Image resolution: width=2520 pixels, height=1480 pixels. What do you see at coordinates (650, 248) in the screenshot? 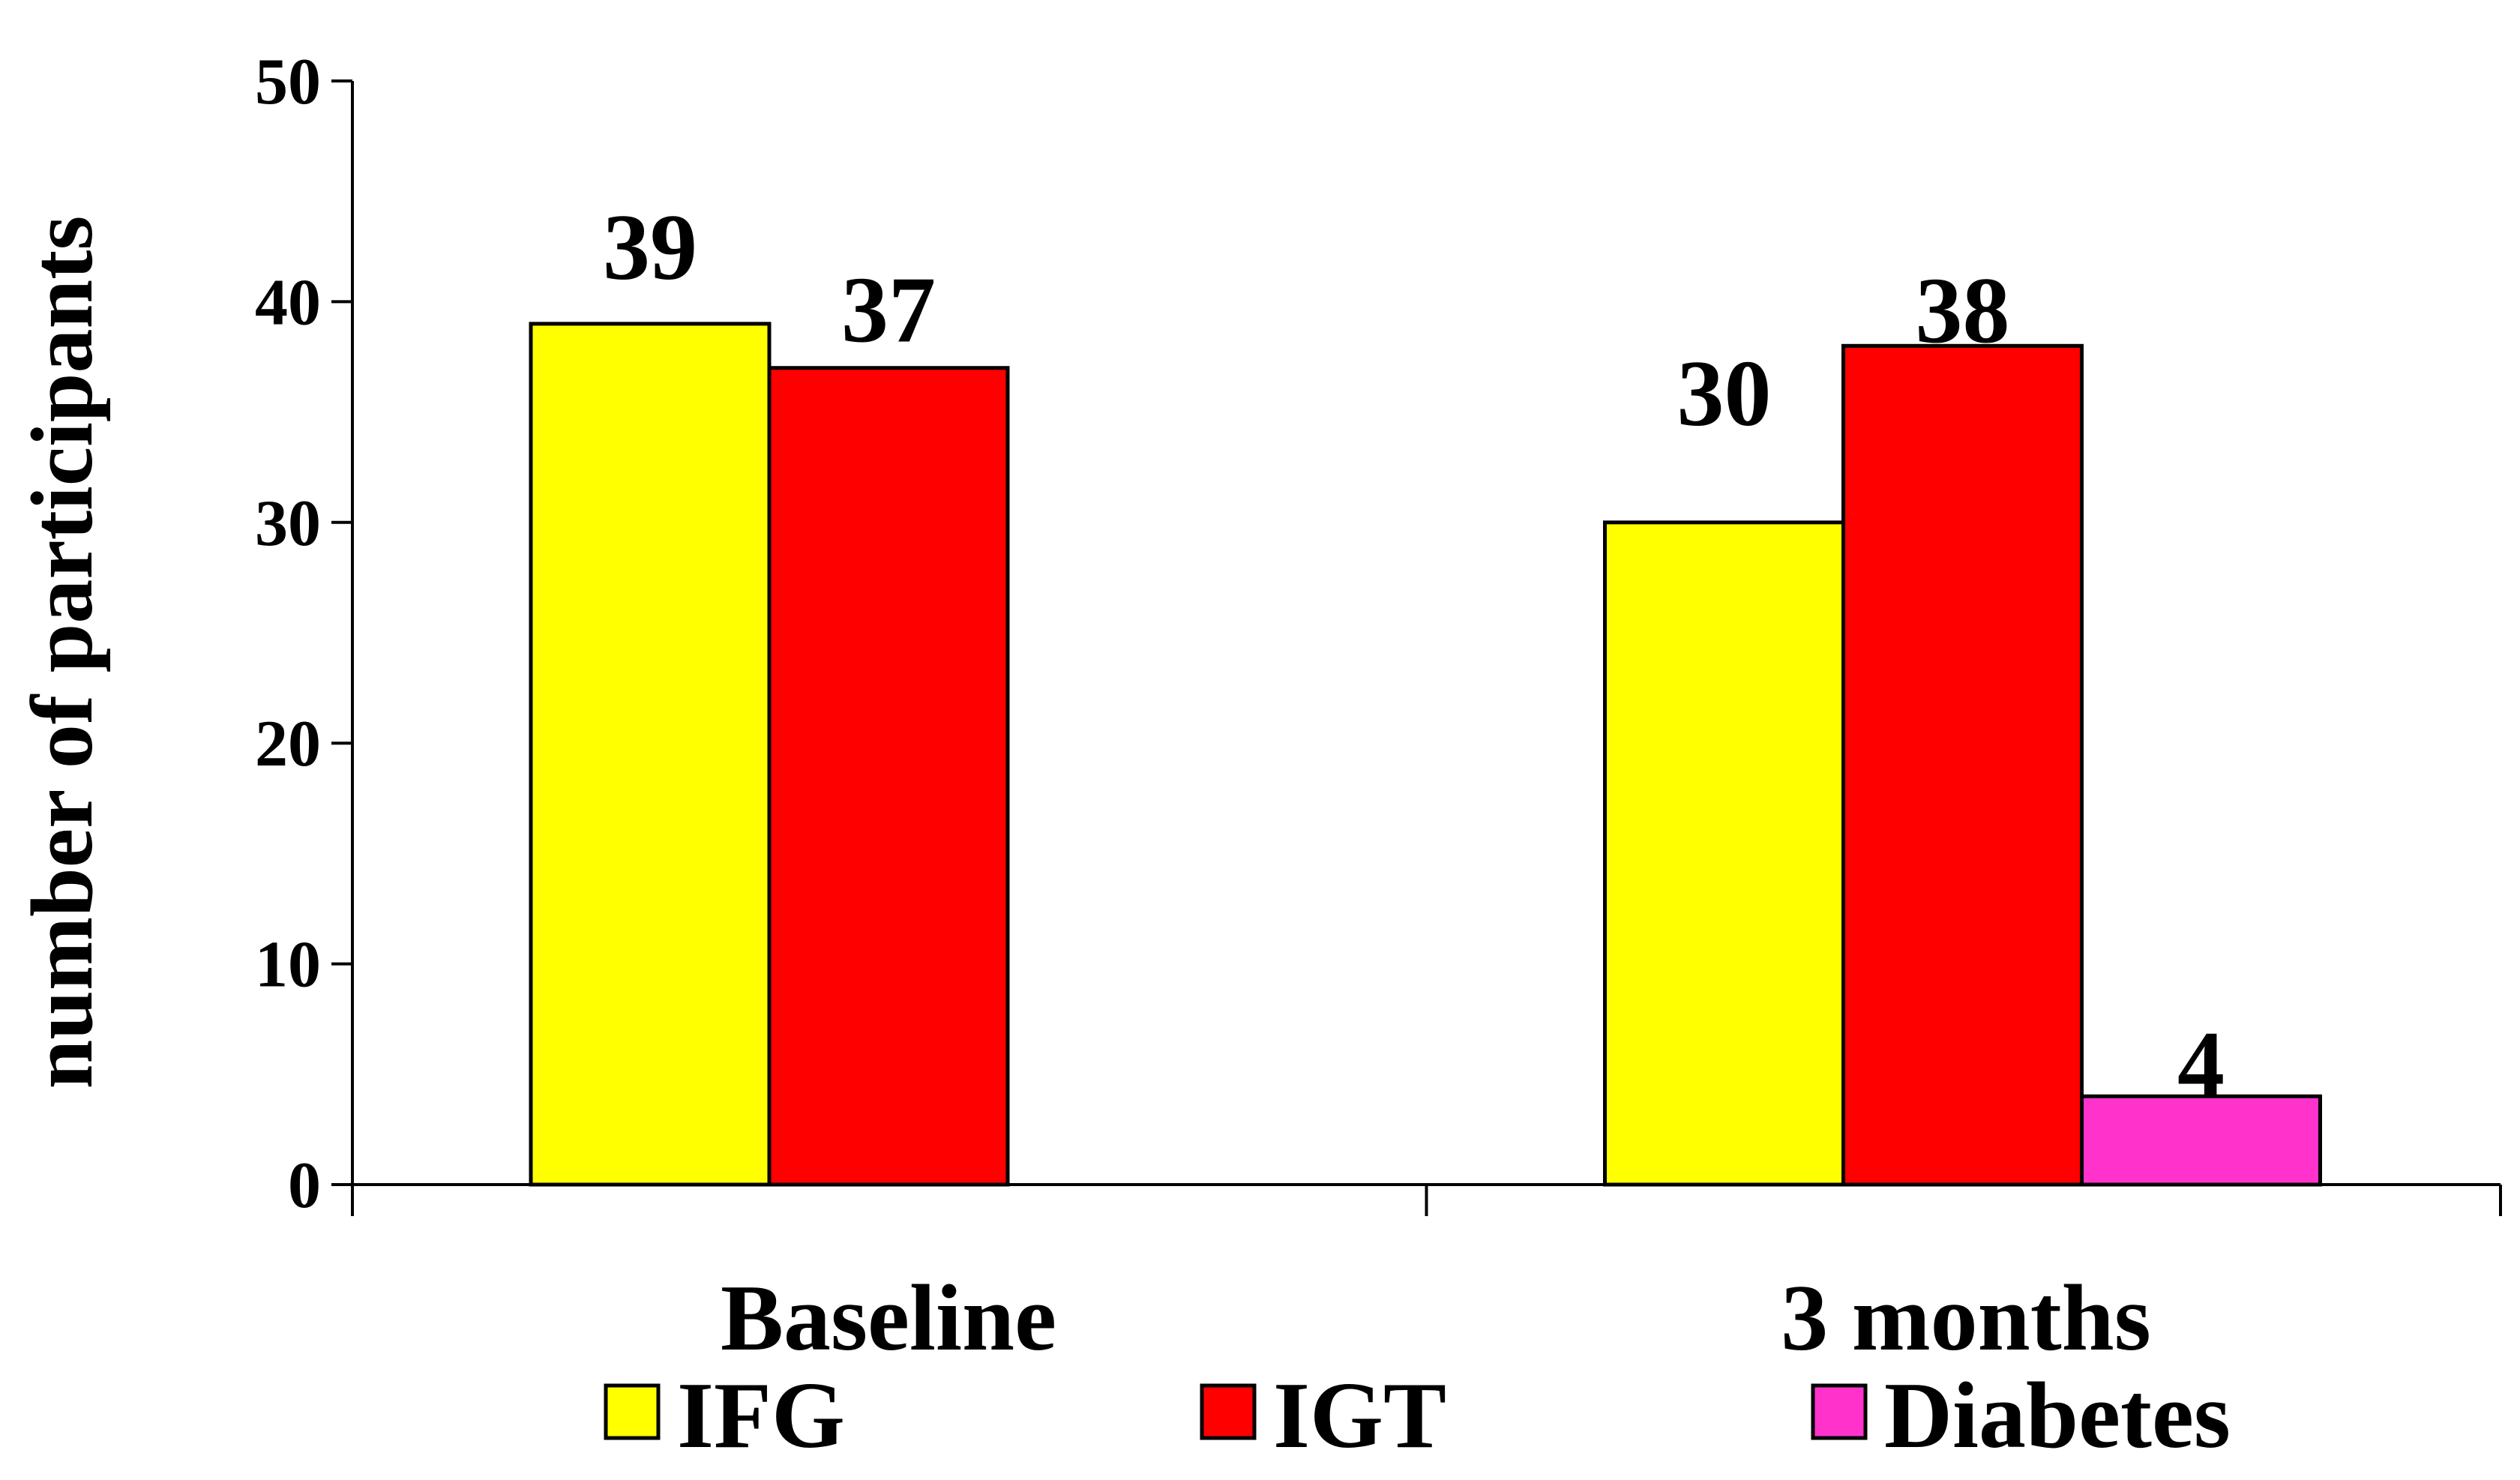
I see `data-label-ifg-0: 39` at bounding box center [650, 248].